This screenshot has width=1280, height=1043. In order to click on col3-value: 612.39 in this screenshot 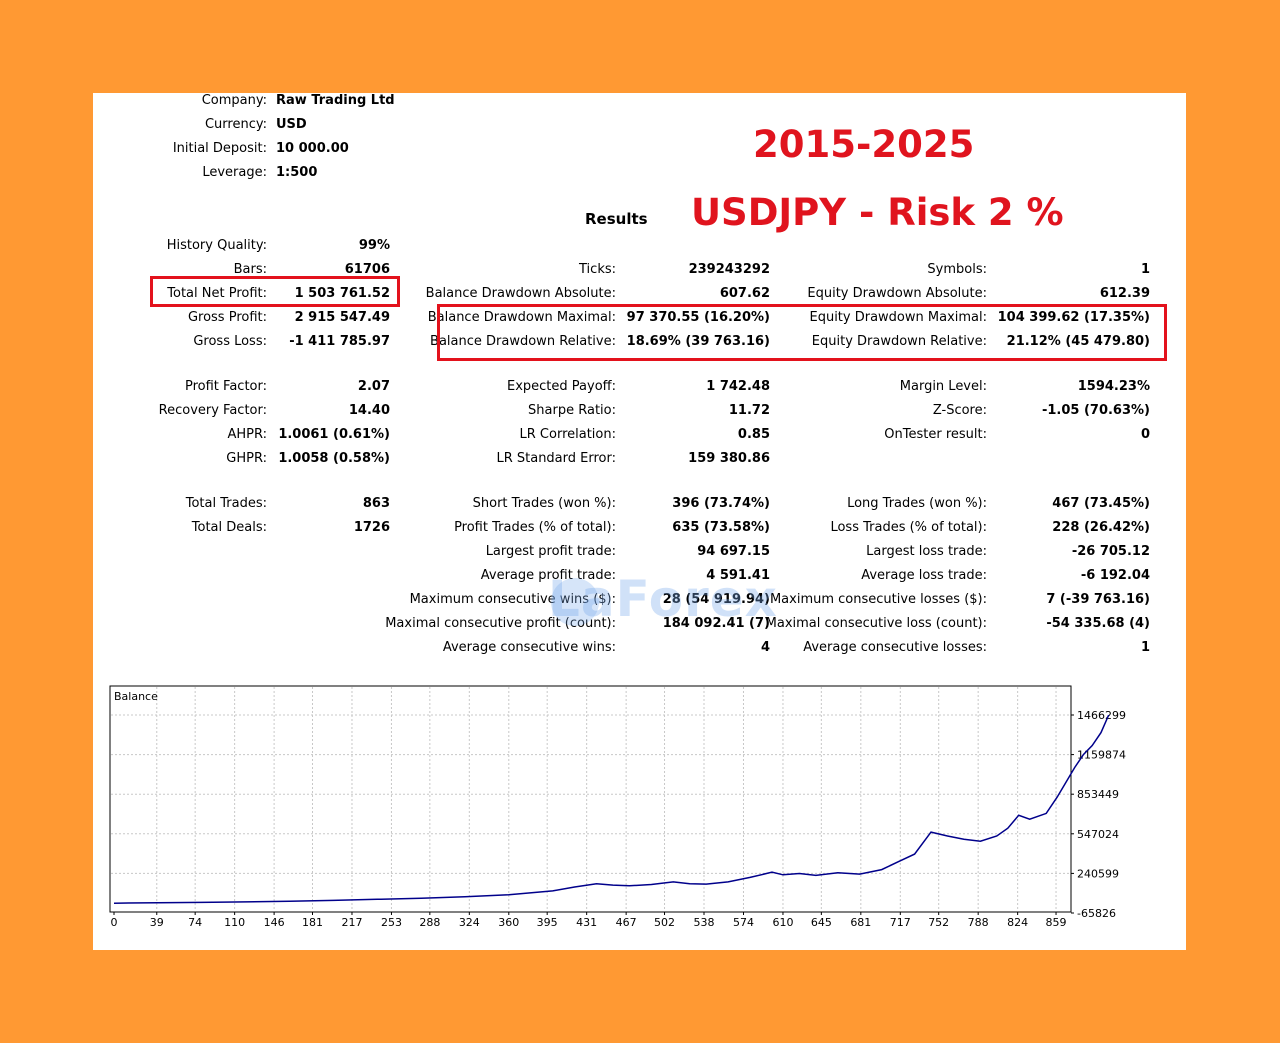, I will do `click(1124, 293)`.